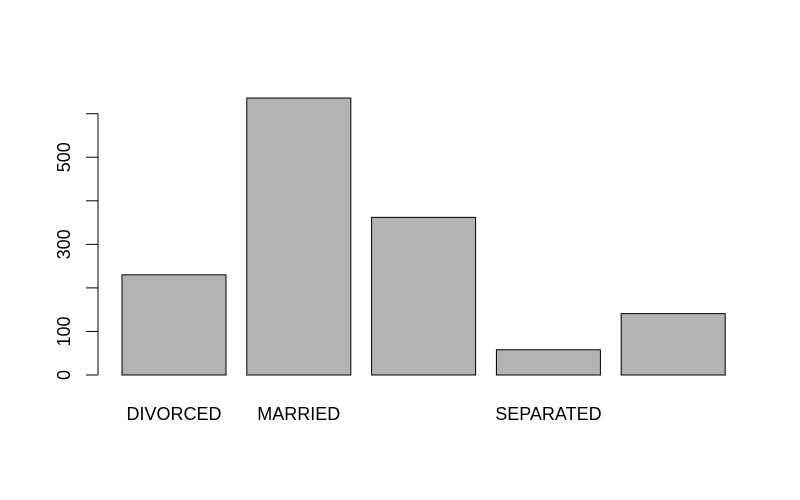 This screenshot has height=500, width=800. Describe the element at coordinates (363, 414) in the screenshot. I see `x-axis-labels: DIVORCED MARRIED SEPARATED` at that location.